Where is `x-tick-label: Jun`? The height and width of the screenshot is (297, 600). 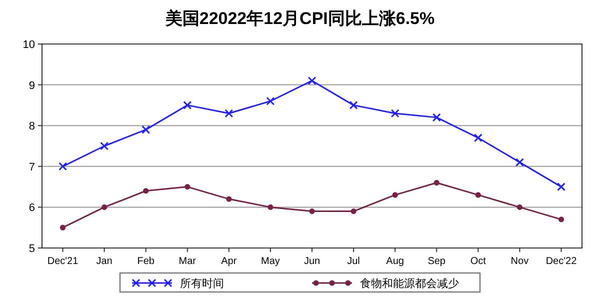
x-tick-label: Jun is located at coordinates (312, 261).